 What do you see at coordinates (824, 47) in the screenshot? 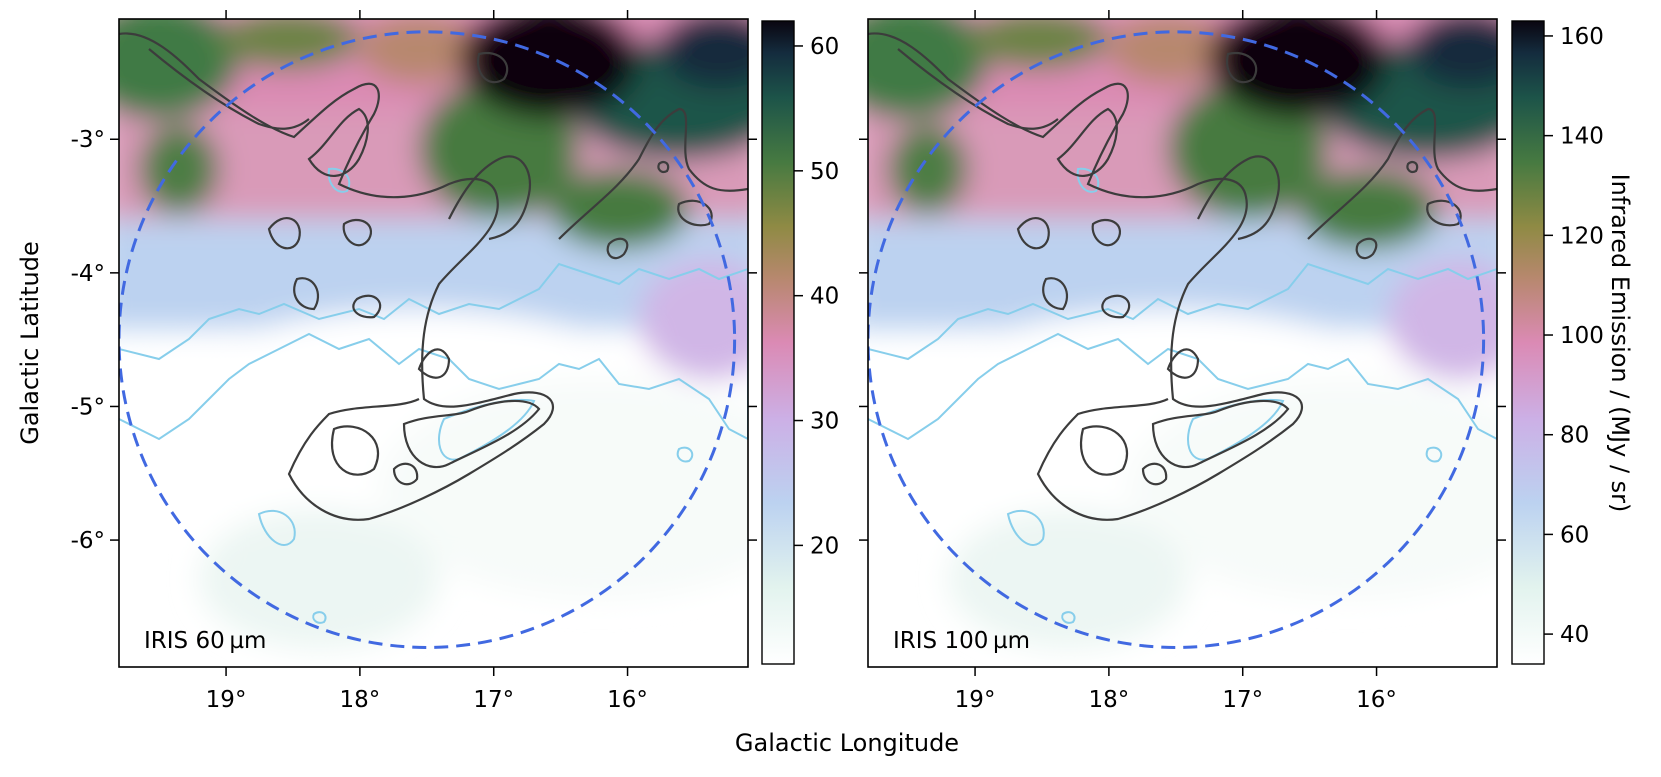
I see `colorbar-tick-label-60: 60` at bounding box center [824, 47].